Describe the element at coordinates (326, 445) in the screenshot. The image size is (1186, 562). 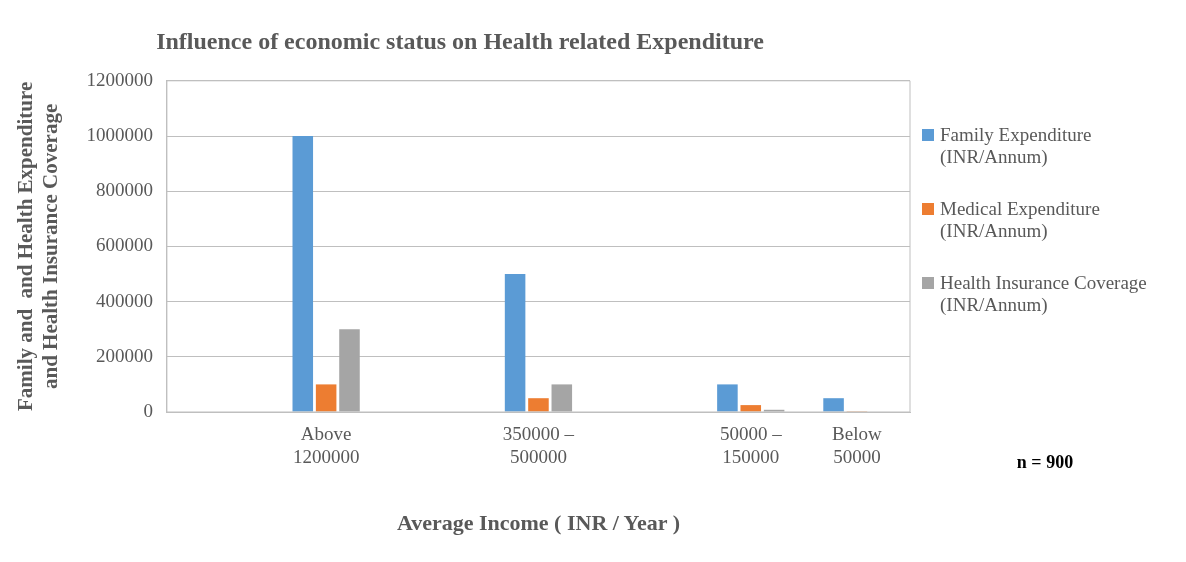
I see `x-tick-label: Above 1200000` at that location.